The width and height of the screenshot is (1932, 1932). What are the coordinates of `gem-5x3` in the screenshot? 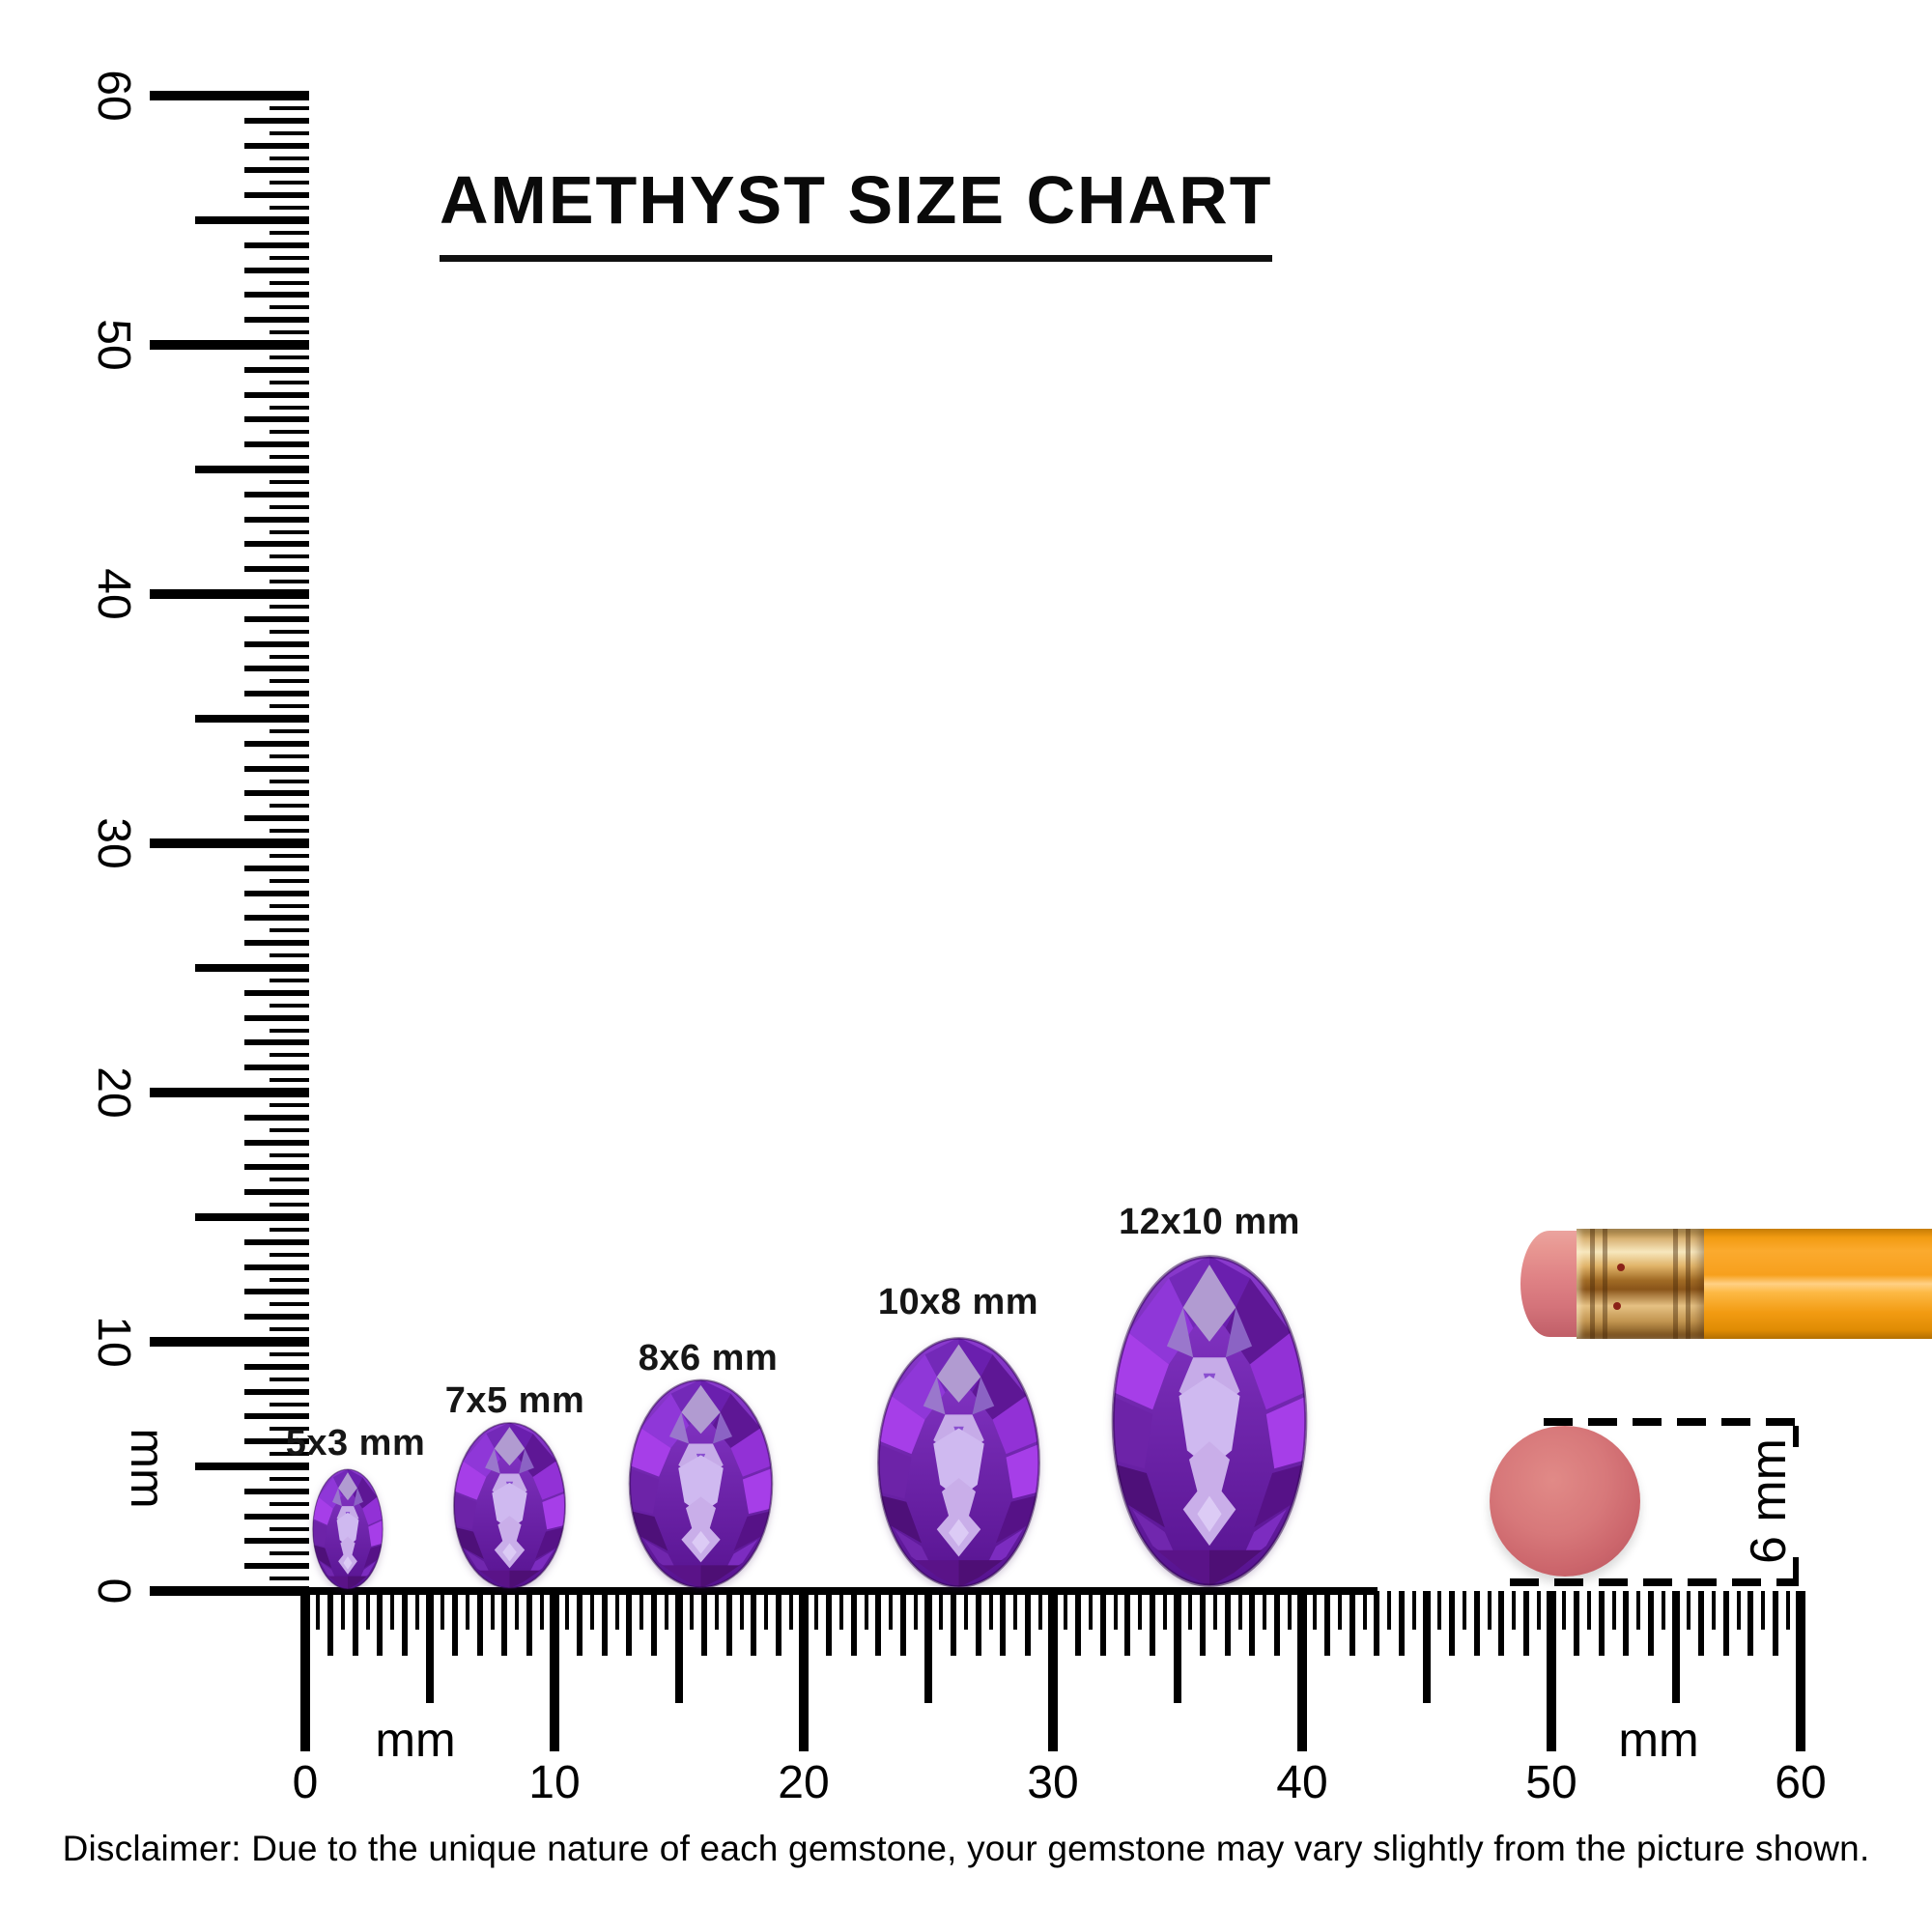 It's located at (347, 1529).